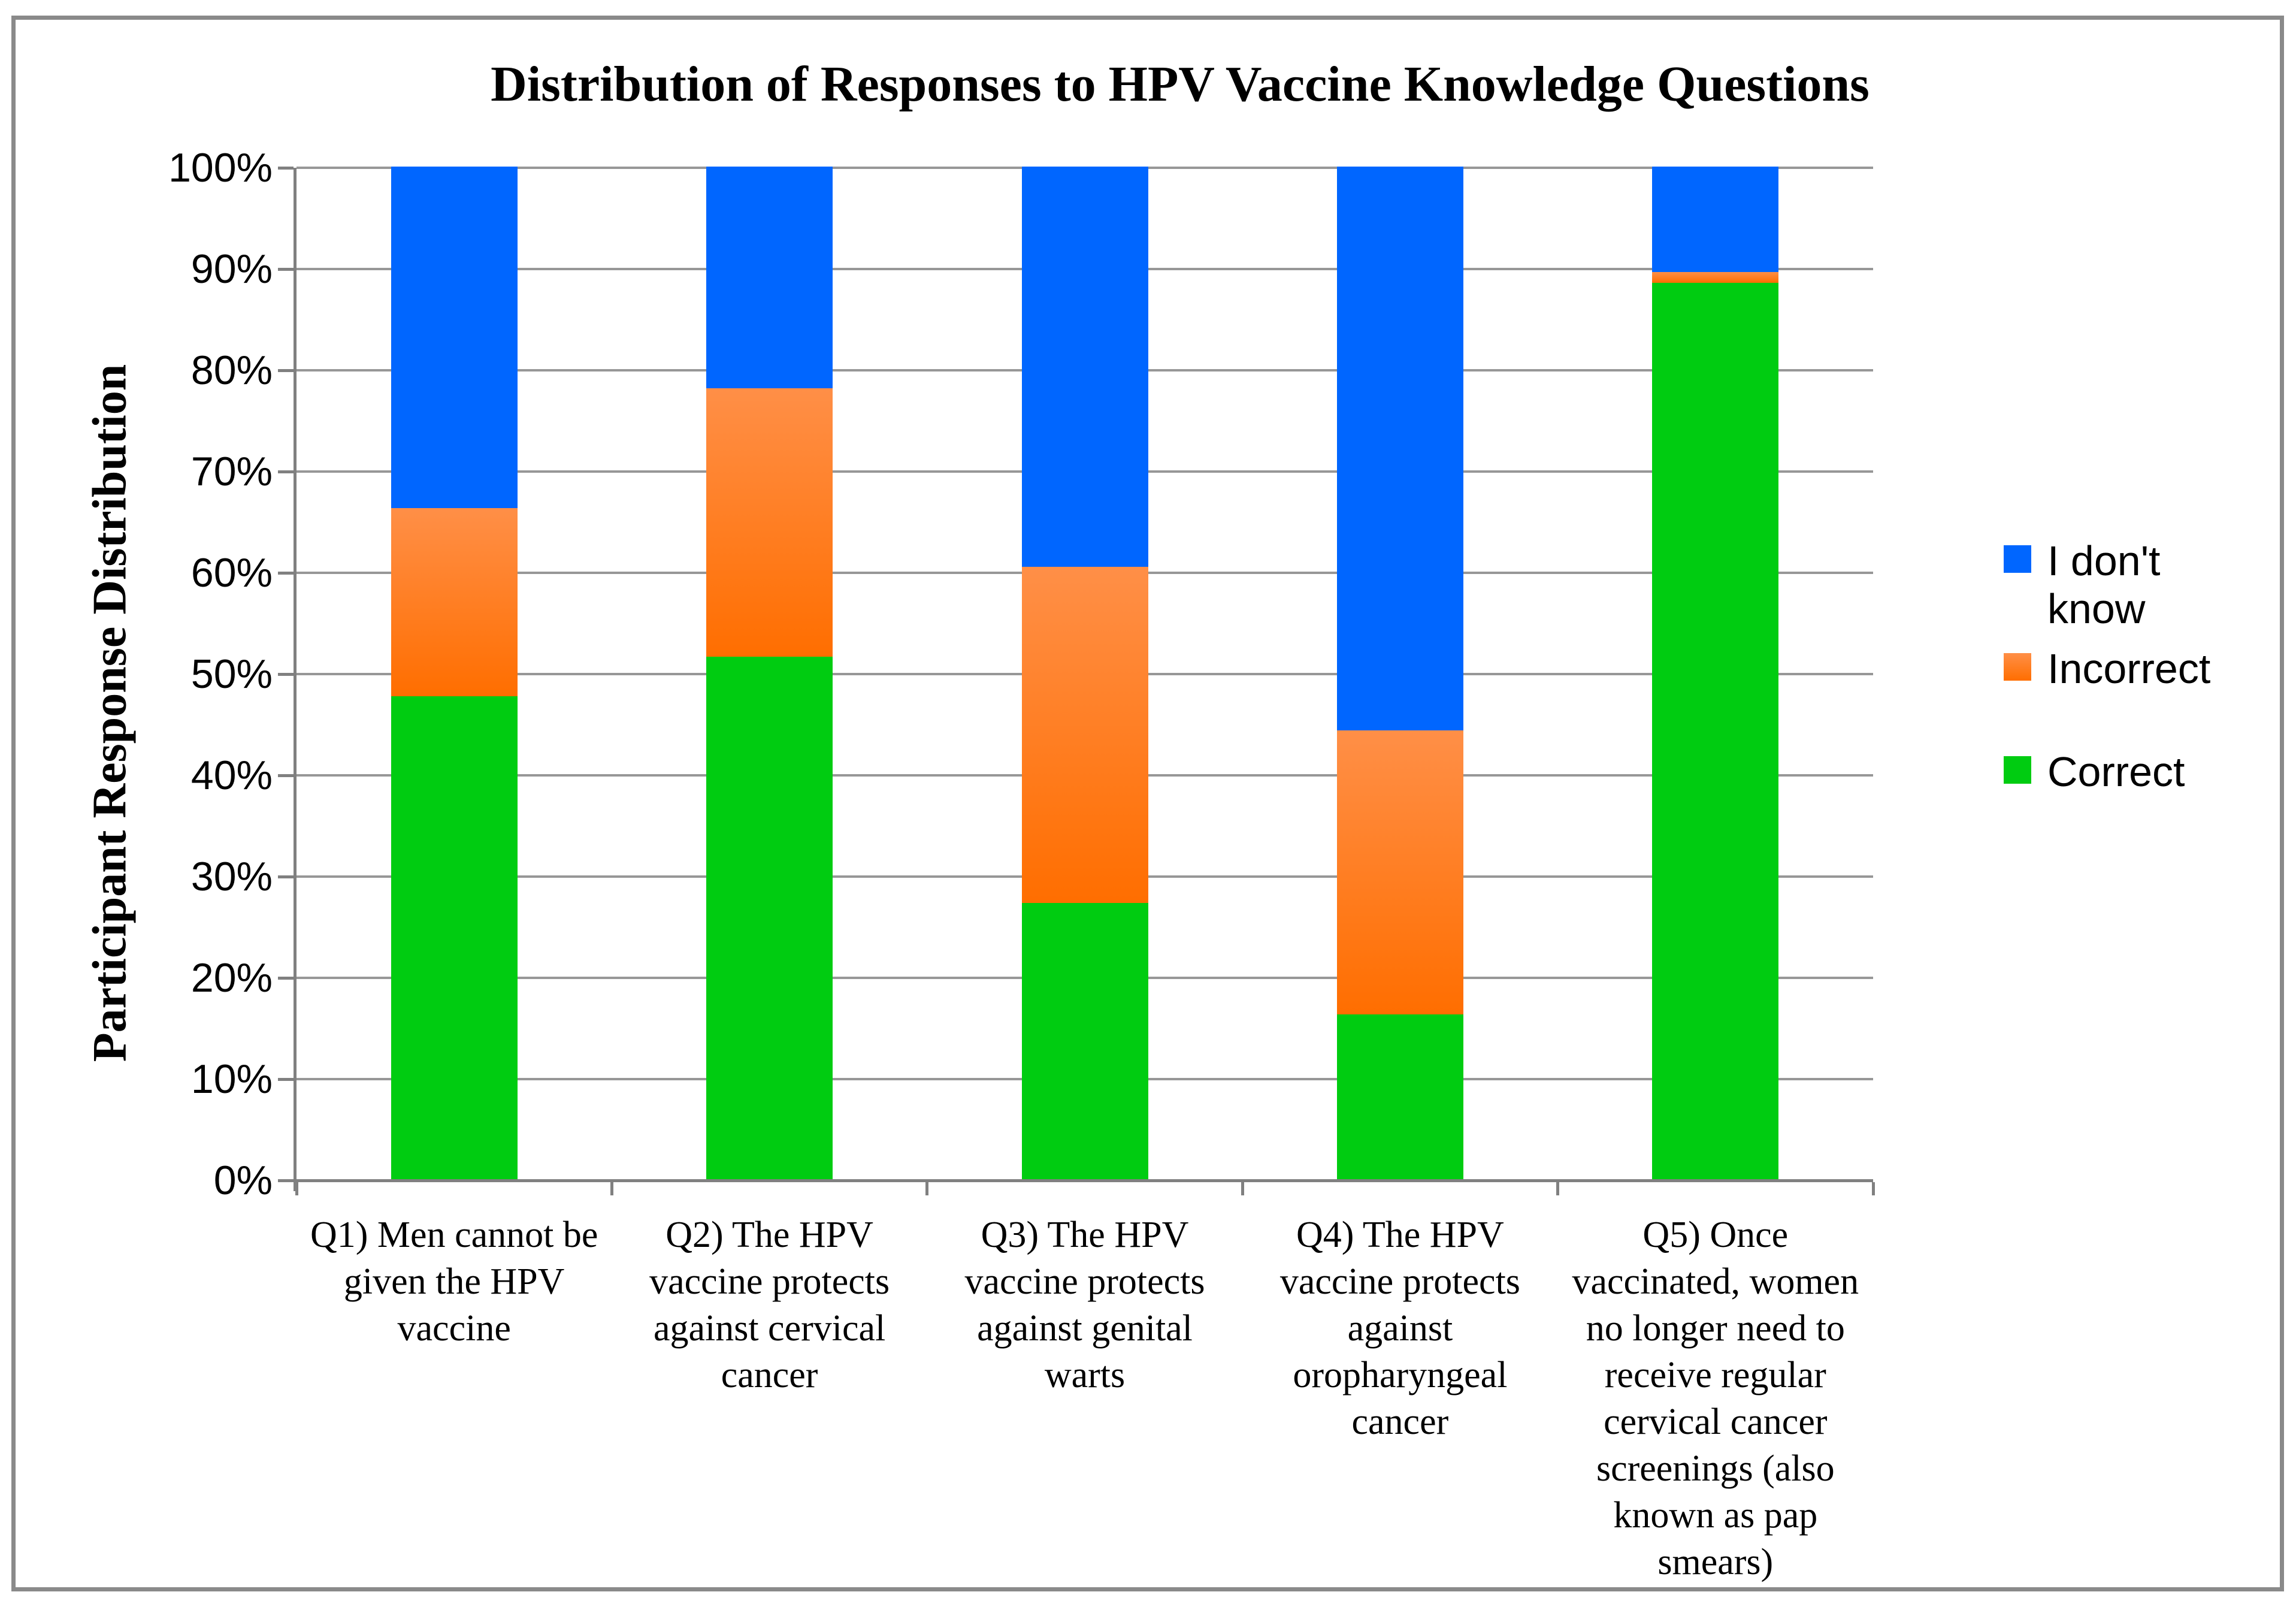  Describe the element at coordinates (286, 876) in the screenshot. I see `y-axis-tick-30%` at that location.